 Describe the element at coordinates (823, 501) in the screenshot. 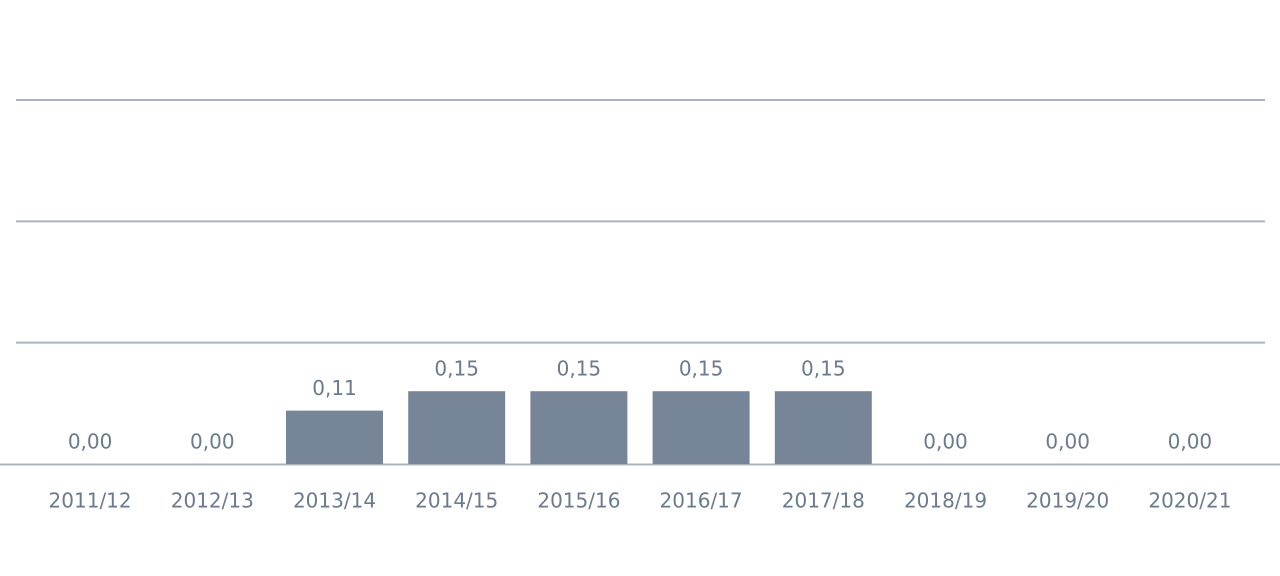

I see `x-tick-label: 2017/18` at that location.